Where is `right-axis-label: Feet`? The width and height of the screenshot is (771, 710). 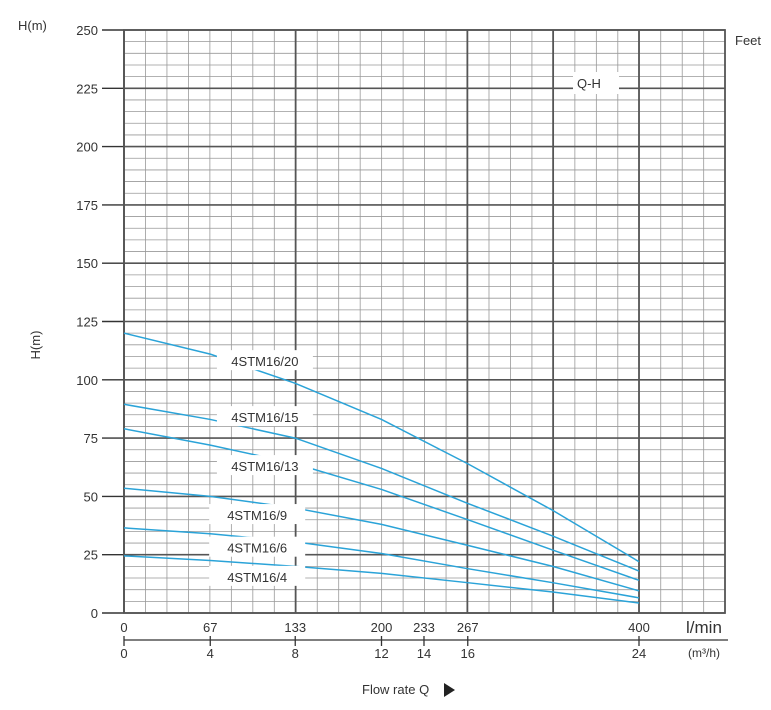
right-axis-label: Feet is located at coordinates (748, 40).